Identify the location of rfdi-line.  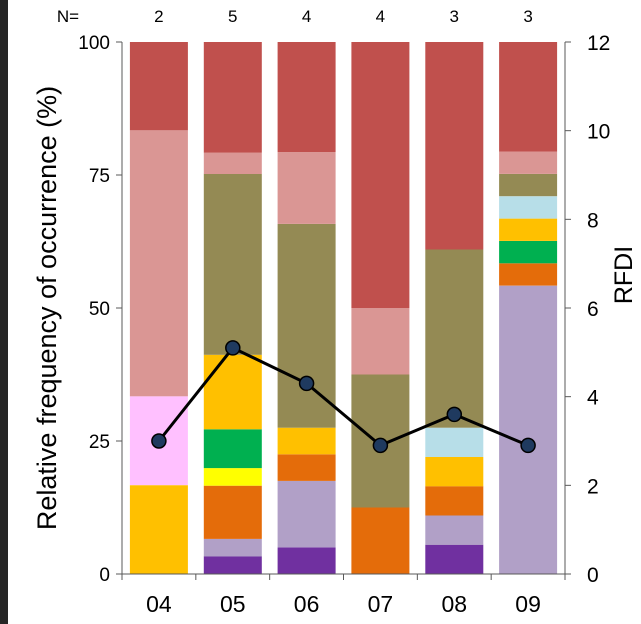
(343, 397).